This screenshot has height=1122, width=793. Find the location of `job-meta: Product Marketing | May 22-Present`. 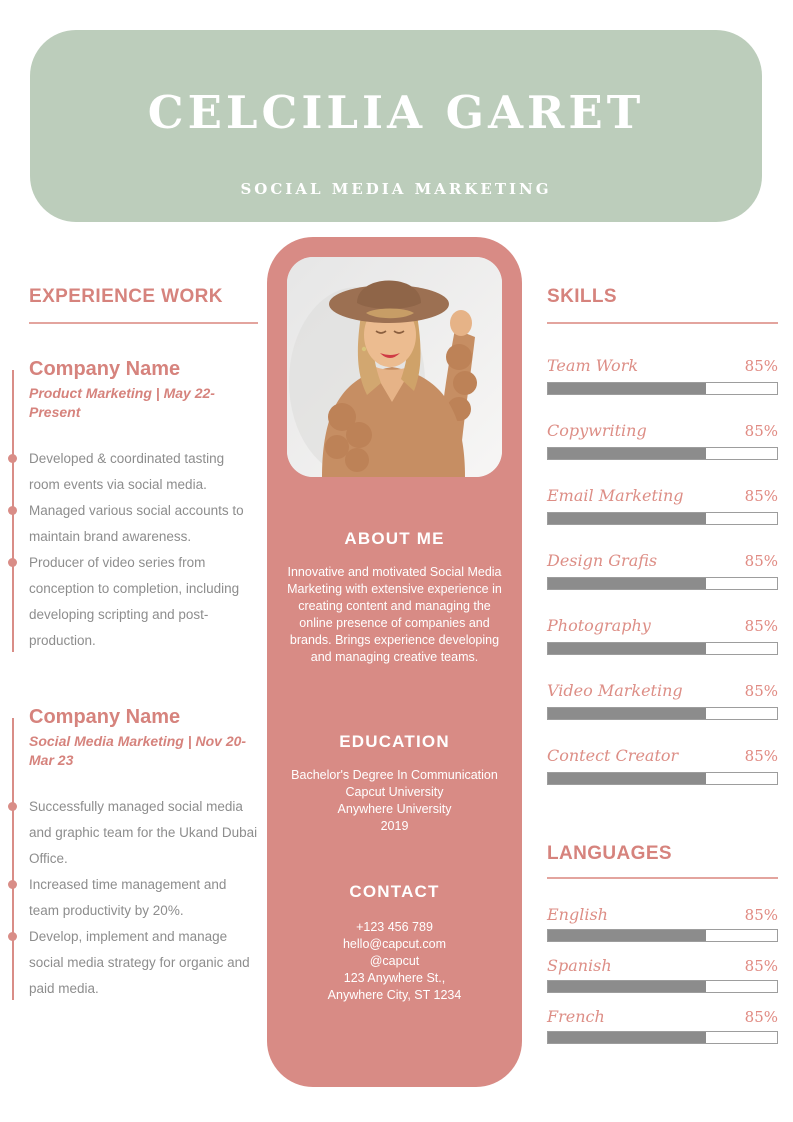

job-meta: Product Marketing | May 22-Present is located at coordinates (122, 402).